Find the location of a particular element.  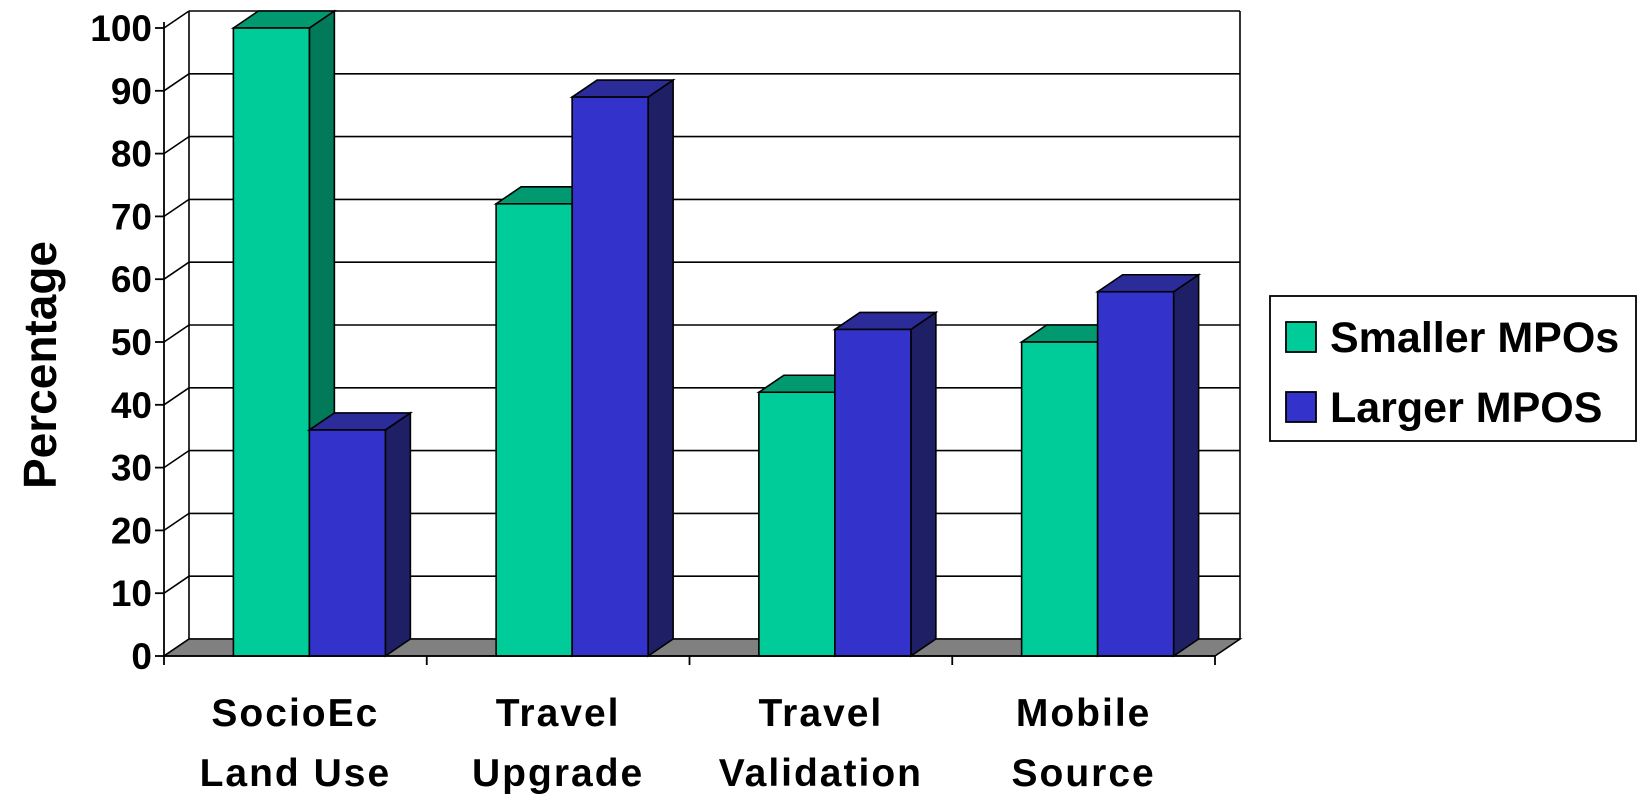

x-tick-label: SocioEc is located at coordinates (295, 713).